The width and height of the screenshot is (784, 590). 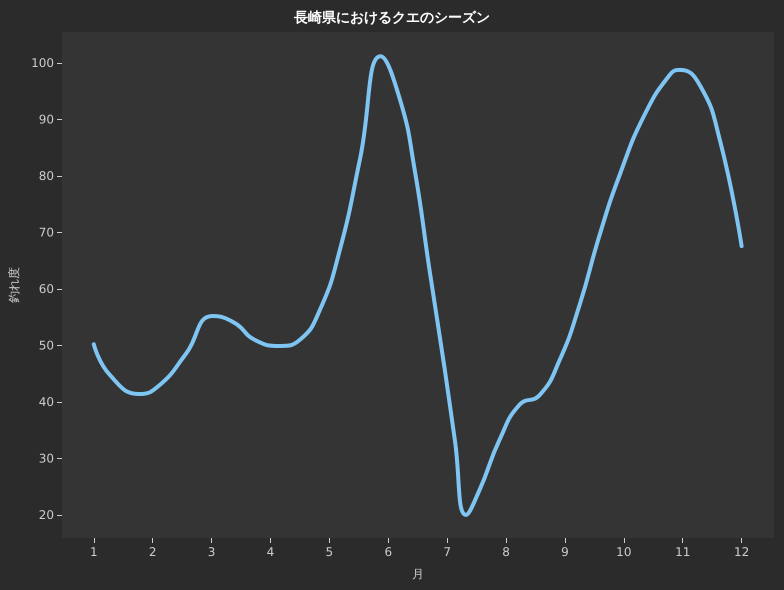 What do you see at coordinates (46, 289) in the screenshot?
I see `y-tick-label: 60` at bounding box center [46, 289].